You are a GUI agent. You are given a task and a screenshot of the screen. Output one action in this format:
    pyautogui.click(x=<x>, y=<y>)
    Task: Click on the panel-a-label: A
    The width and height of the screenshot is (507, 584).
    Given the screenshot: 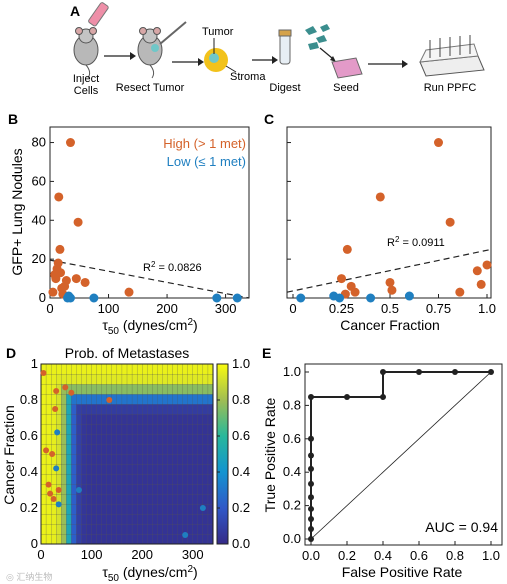 What is the action you would take?
    pyautogui.click(x=75, y=11)
    